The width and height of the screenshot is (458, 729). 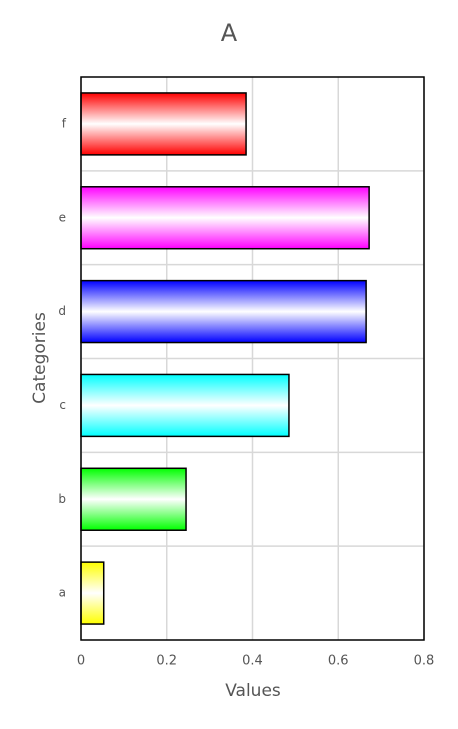 What do you see at coordinates (62, 499) in the screenshot?
I see `y-tick-label: b` at bounding box center [62, 499].